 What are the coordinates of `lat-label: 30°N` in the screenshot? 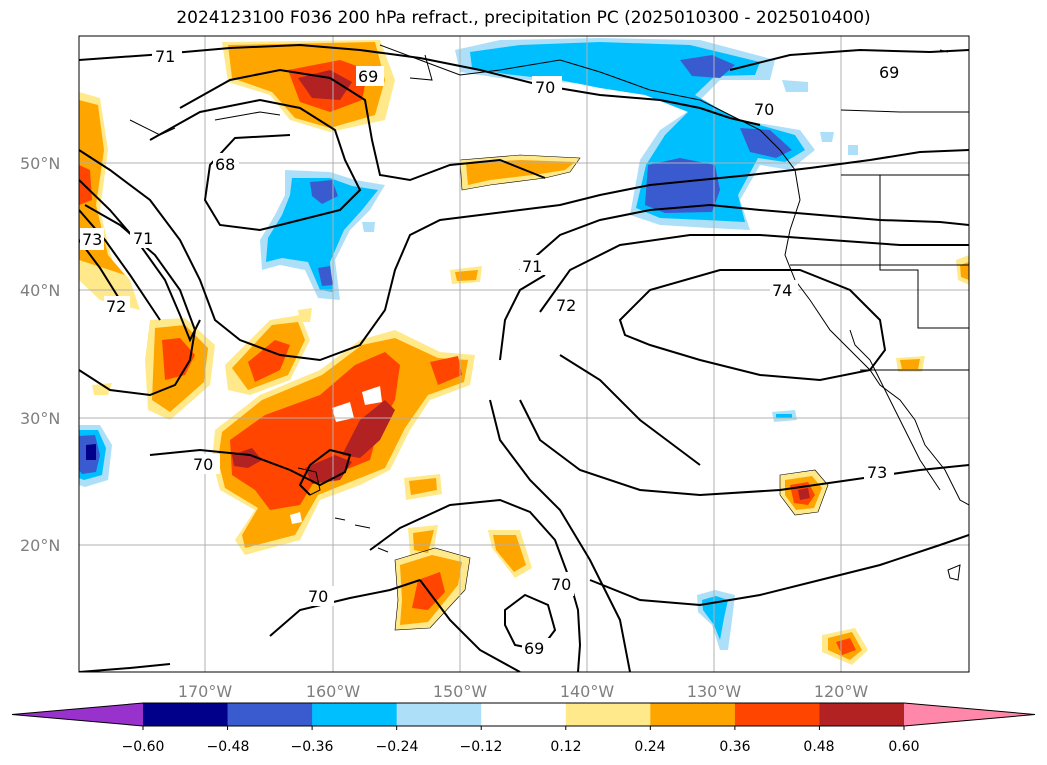 It's located at (40, 418).